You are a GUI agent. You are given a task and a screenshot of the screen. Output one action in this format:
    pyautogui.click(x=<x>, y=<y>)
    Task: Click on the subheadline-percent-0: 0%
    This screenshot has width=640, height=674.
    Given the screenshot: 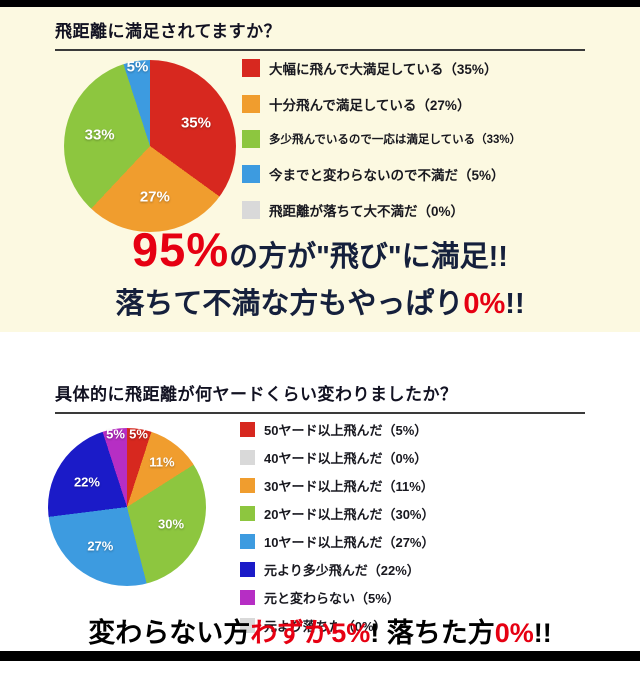 What is the action you would take?
    pyautogui.click(x=484, y=304)
    